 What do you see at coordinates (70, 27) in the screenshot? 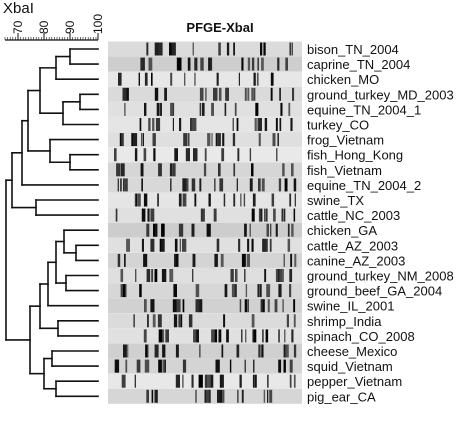
I see `scale-tick-label: 90` at bounding box center [70, 27].